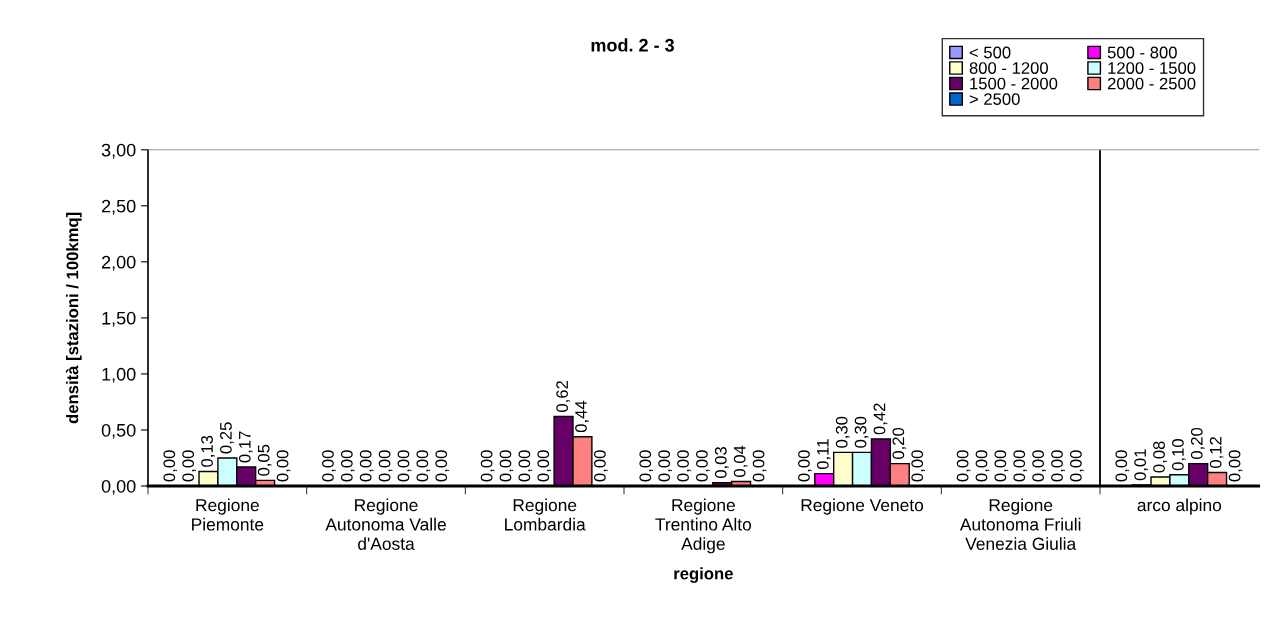 The height and width of the screenshot is (632, 1265). Describe the element at coordinates (208, 451) in the screenshot. I see `data-label: 0,13` at that location.